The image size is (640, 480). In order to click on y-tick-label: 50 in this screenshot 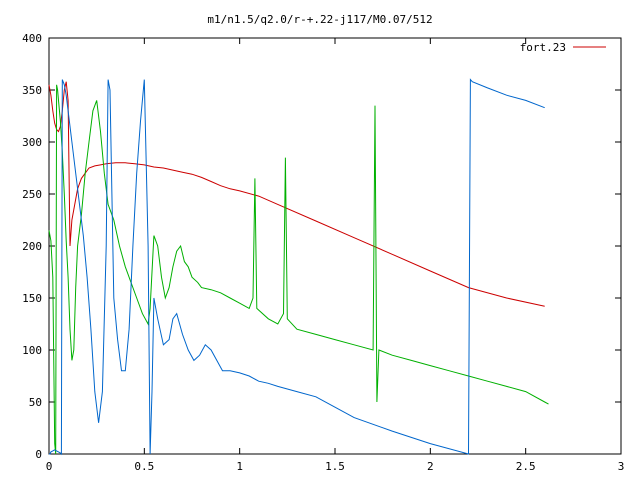, I will do `click(35, 402)`.